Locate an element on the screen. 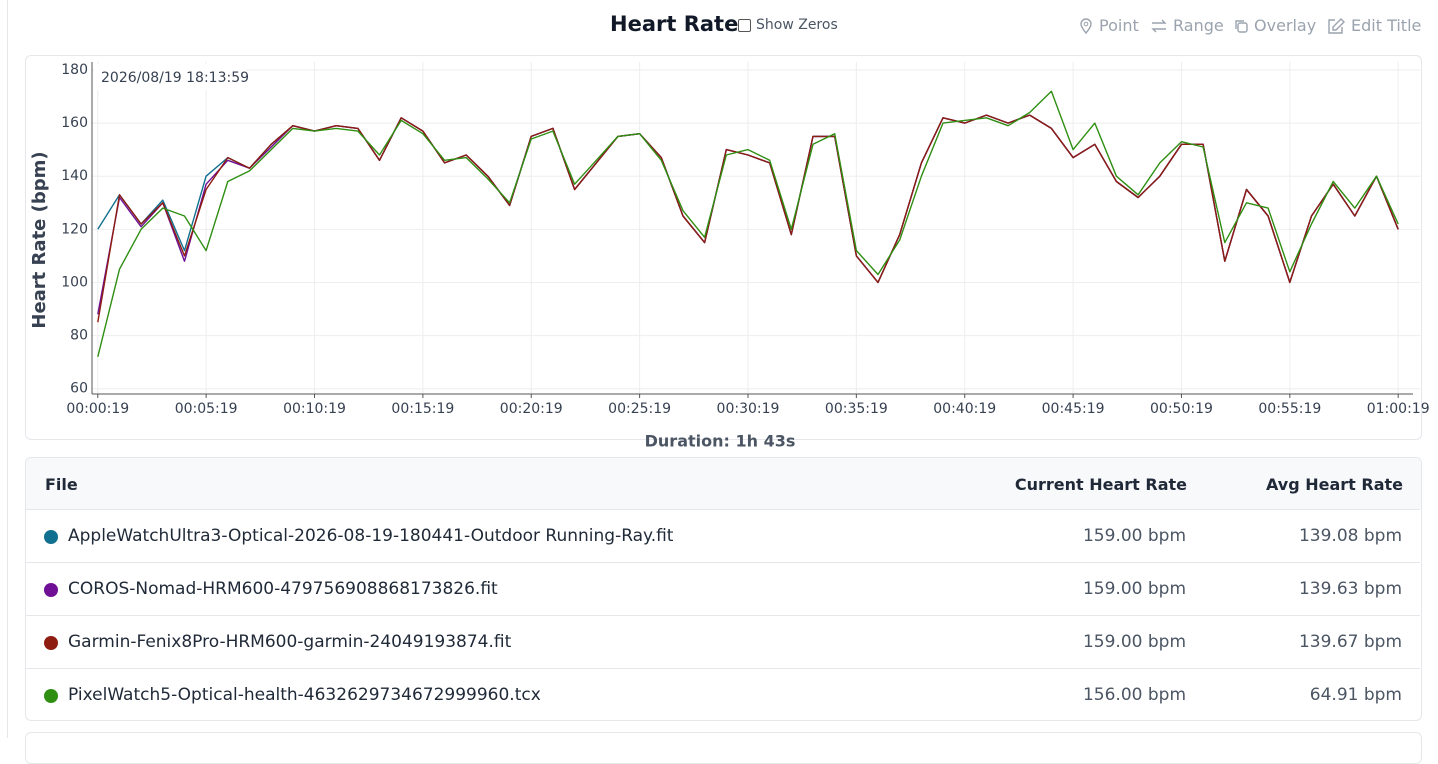  column-header: Current Heart Rate is located at coordinates (1100, 484).